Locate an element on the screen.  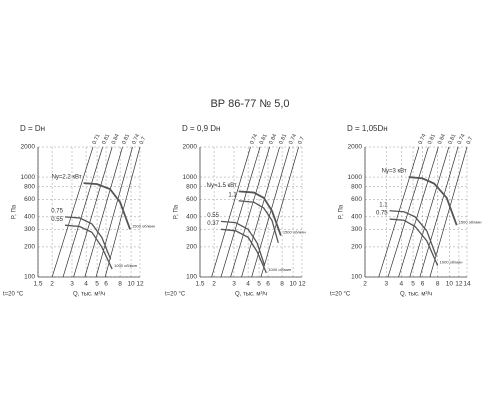
x-tick-label: 14 is located at coordinates (467, 284).